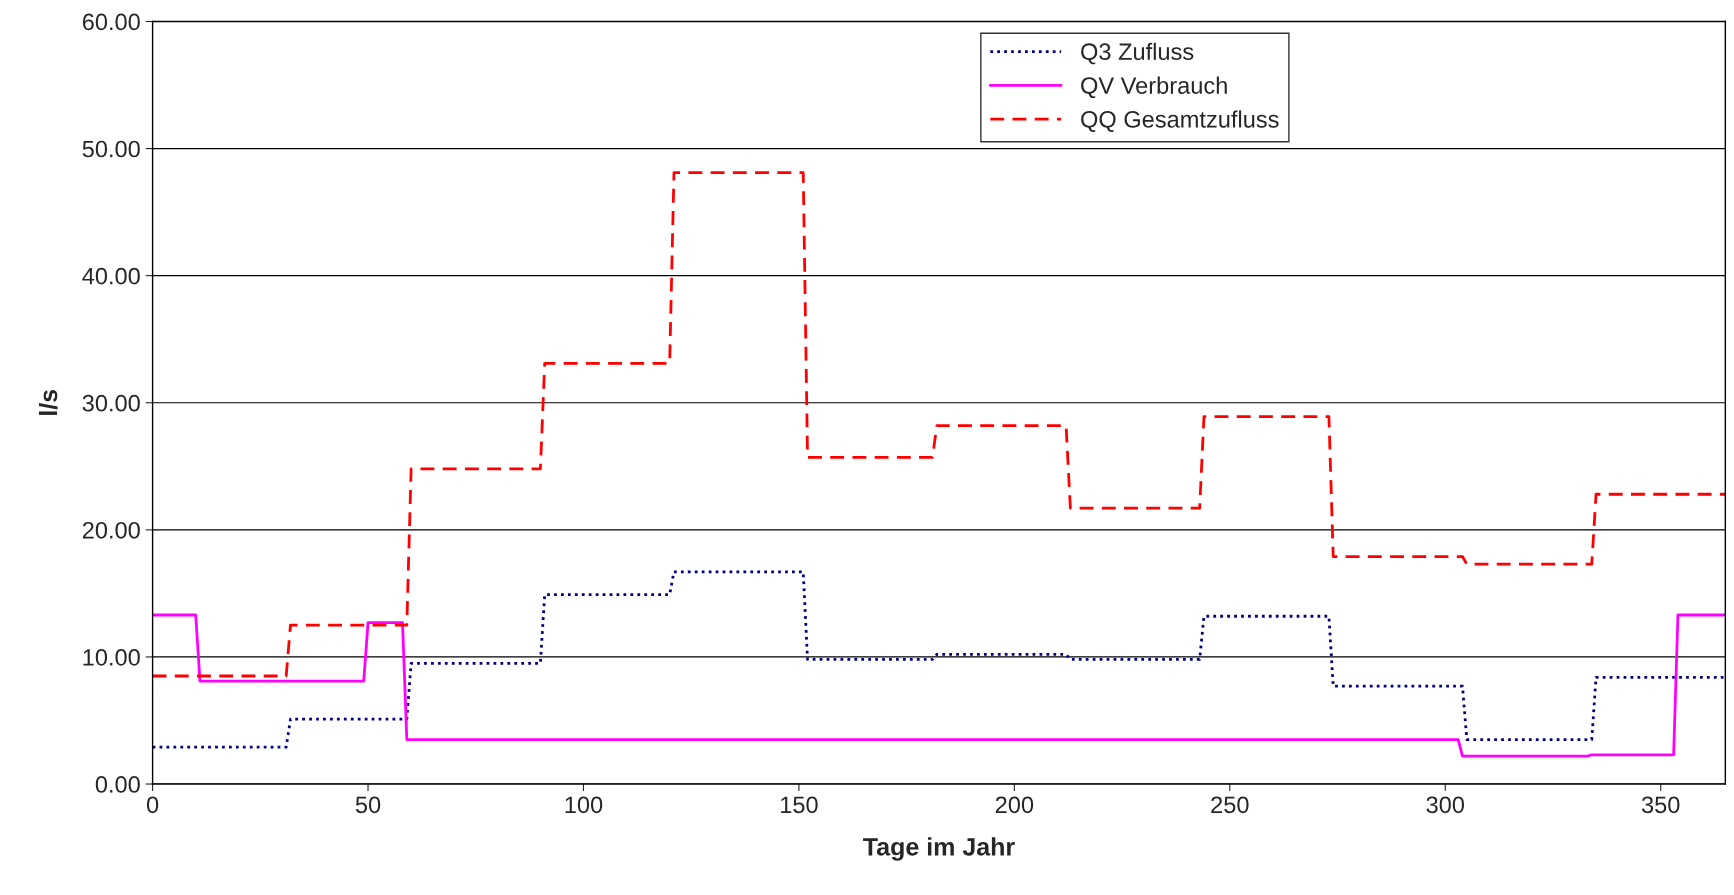 The height and width of the screenshot is (895, 1734). I want to click on y-tick-label: 0.00, so click(117, 784).